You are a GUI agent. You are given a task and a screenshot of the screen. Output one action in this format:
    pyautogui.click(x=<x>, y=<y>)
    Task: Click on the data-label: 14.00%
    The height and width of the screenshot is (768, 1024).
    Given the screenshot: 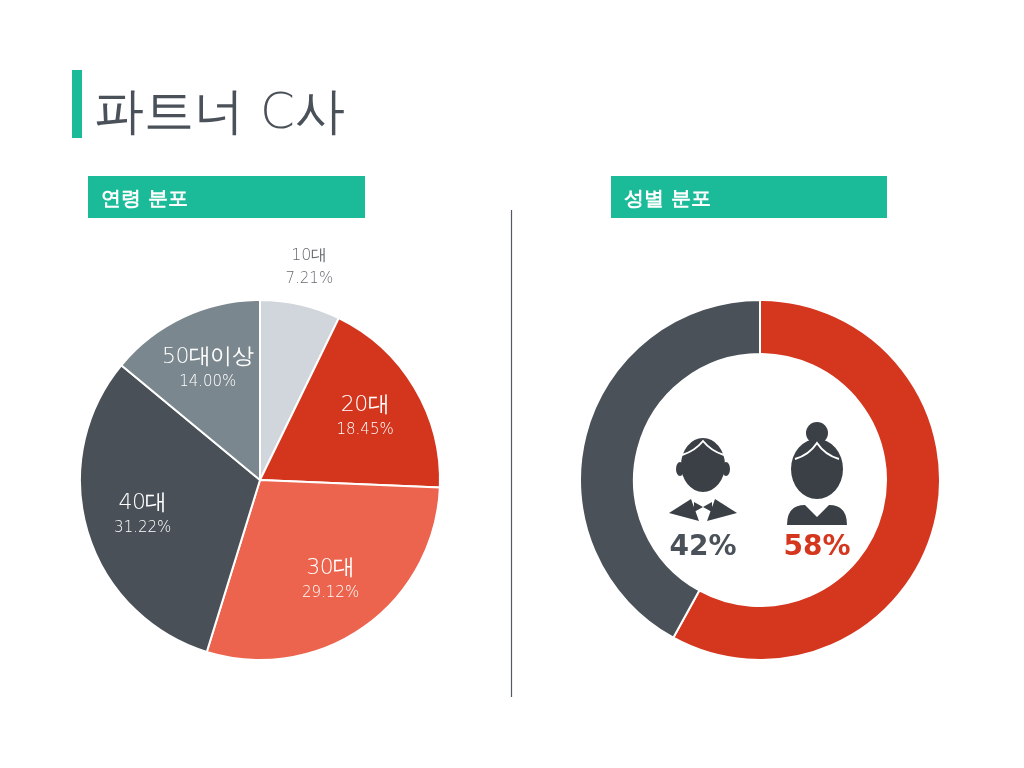 What is the action you would take?
    pyautogui.click(x=208, y=381)
    